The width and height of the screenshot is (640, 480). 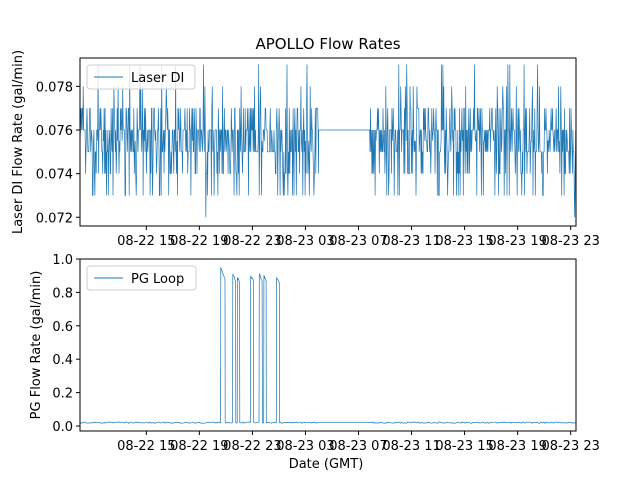 What do you see at coordinates (157, 279) in the screenshot?
I see `pg-loop-legend-label: PG Loop` at bounding box center [157, 279].